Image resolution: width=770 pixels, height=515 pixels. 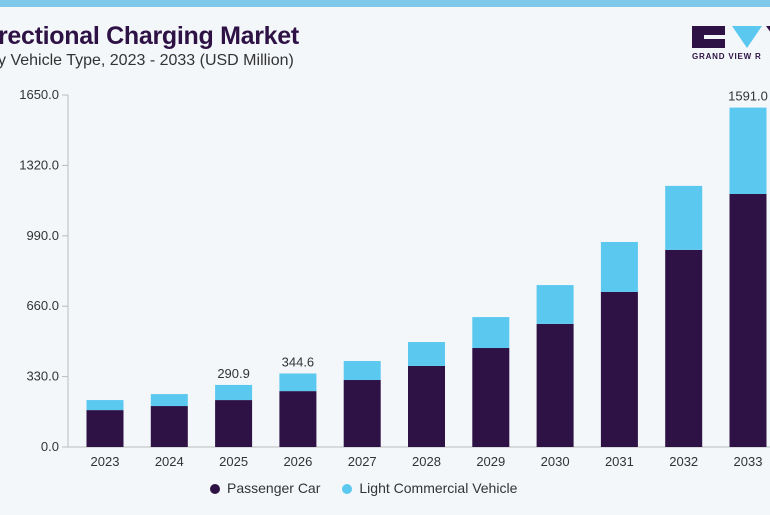 I want to click on x-tick-label: 2030, so click(x=555, y=461).